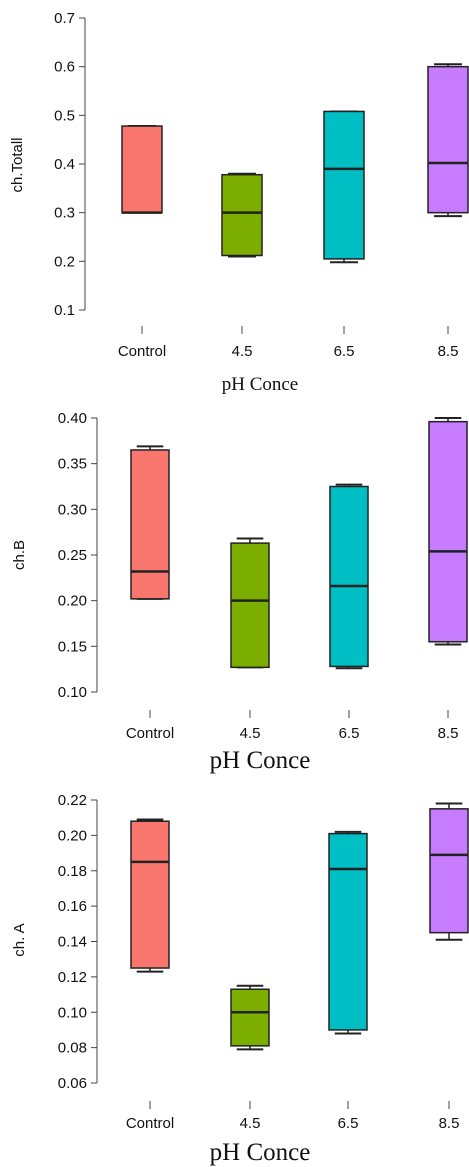  I want to click on y-tick-label: 0.25, so click(72, 555).